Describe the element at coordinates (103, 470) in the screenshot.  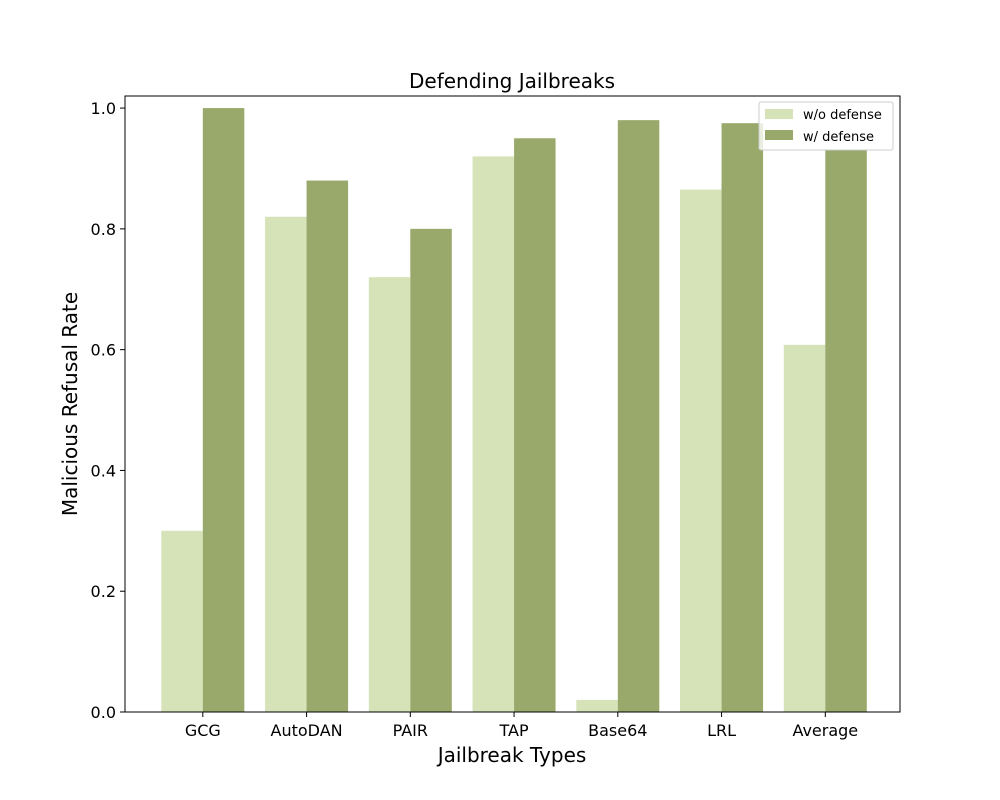
I see `y-tick-label-0-4: 0.4` at that location.